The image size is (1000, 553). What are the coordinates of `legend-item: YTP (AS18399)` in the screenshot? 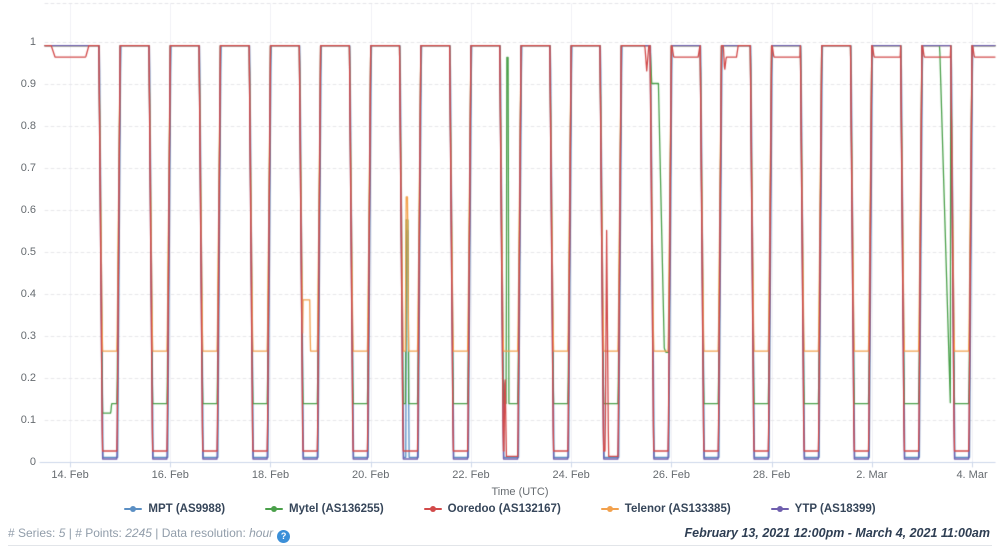 It's located at (823, 509).